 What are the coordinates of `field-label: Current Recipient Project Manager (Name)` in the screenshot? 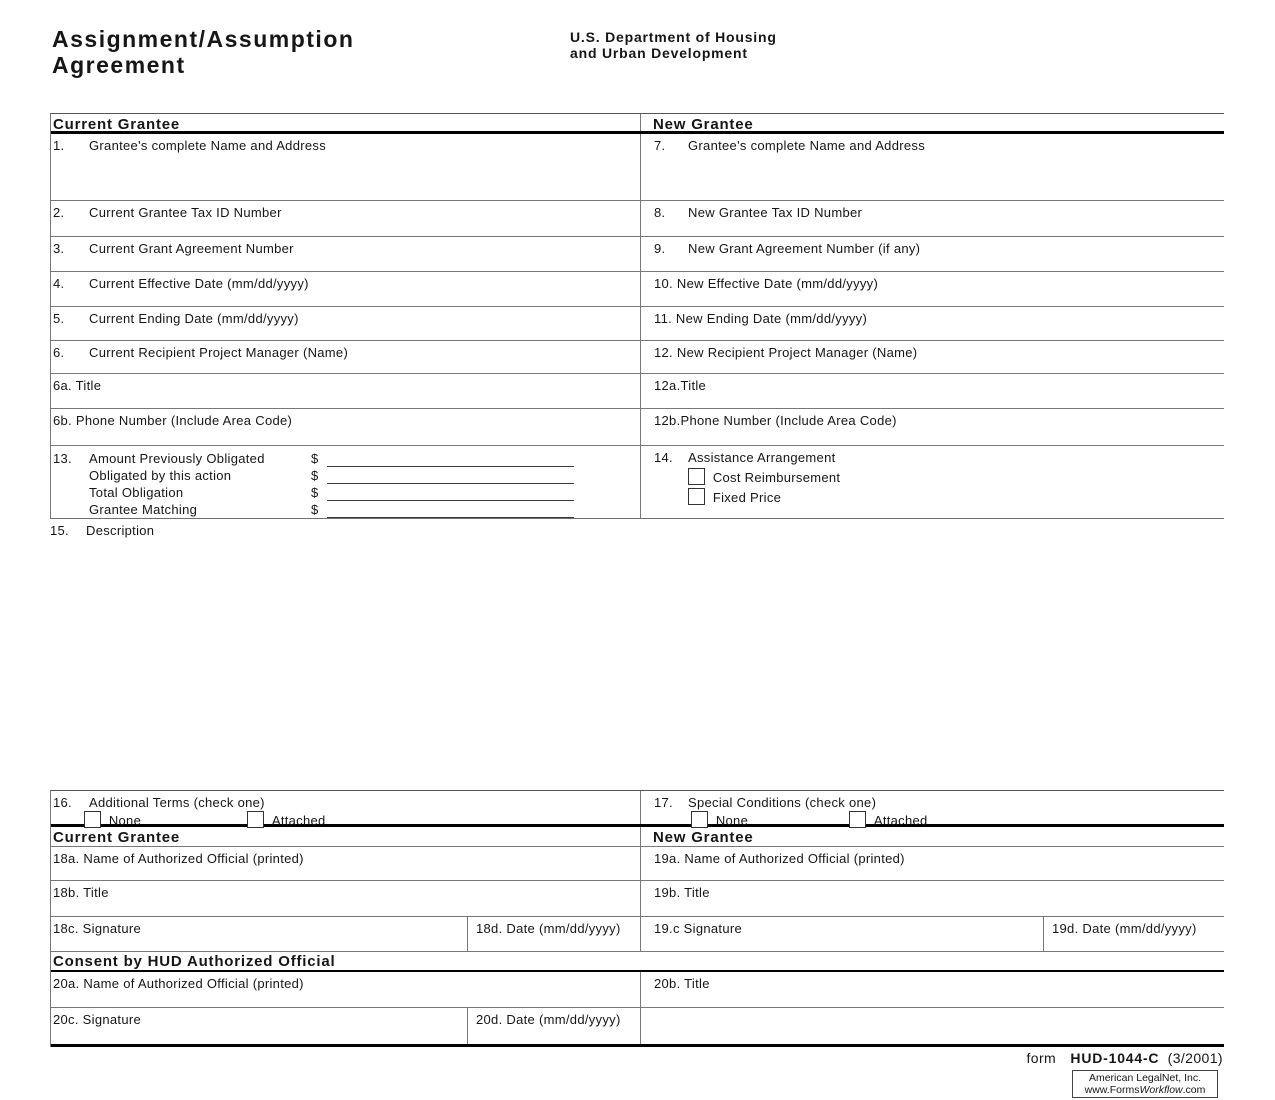 It's located at (219, 352).